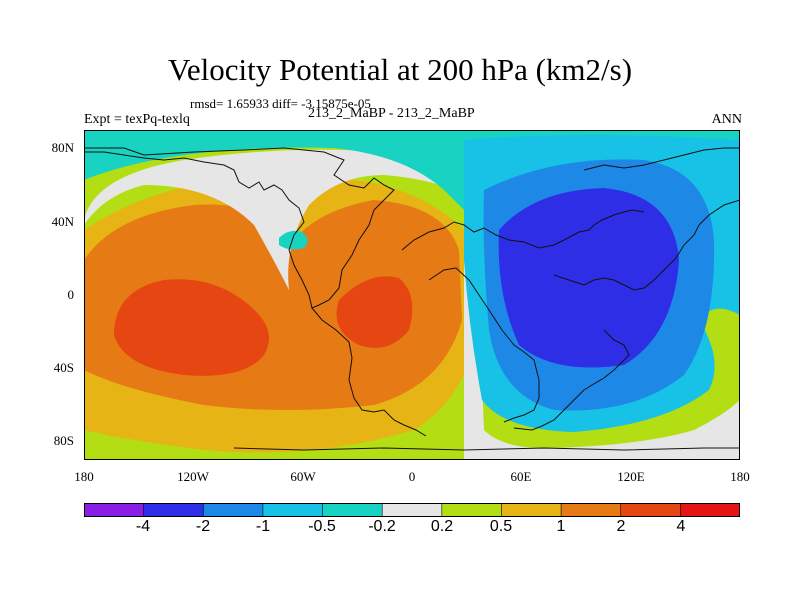 The image size is (800, 600). Describe the element at coordinates (203, 526) in the screenshot. I see `colorbar-label: -2` at that location.